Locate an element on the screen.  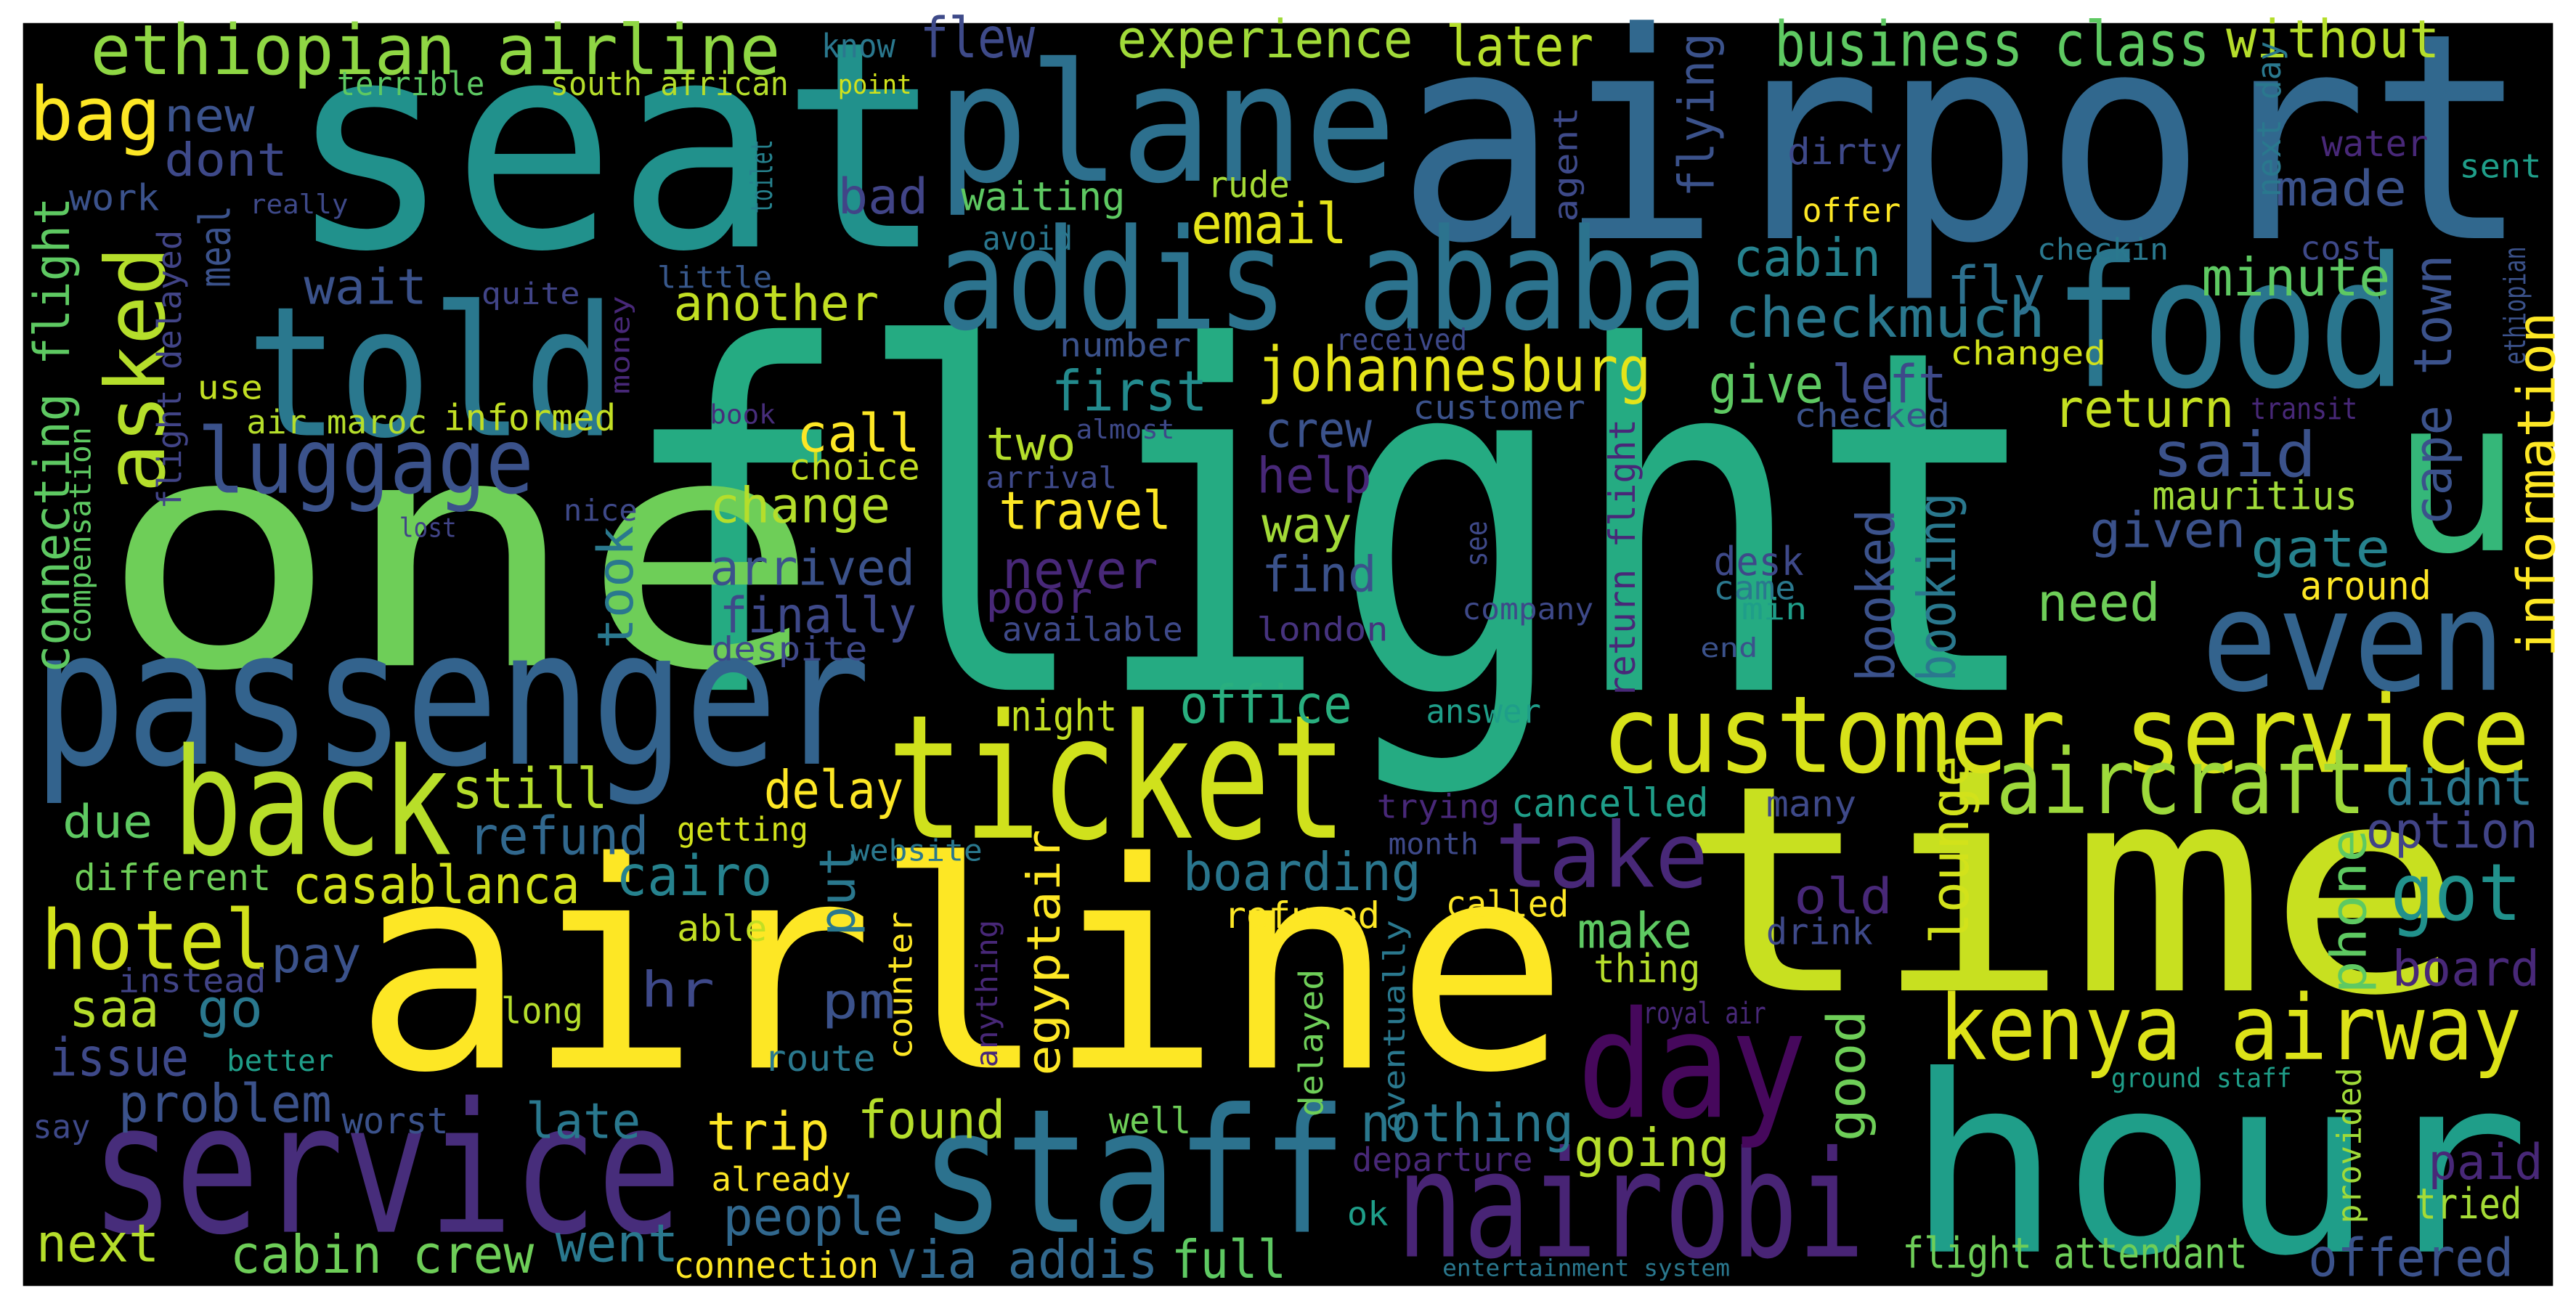
word: passenger is located at coordinates (452, 699).